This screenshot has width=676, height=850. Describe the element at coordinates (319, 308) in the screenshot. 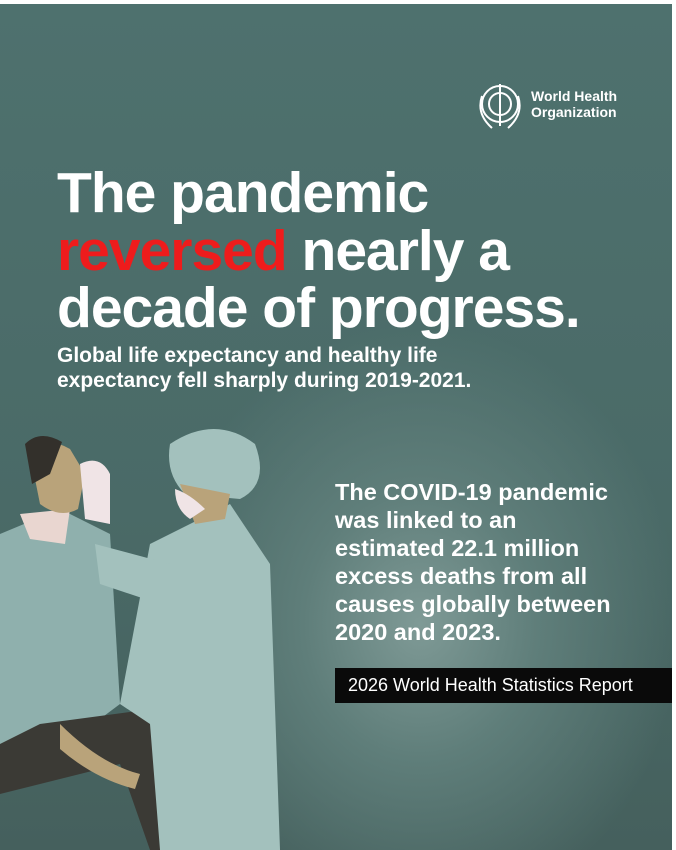

I see `headline-line: decade of progress.` at that location.